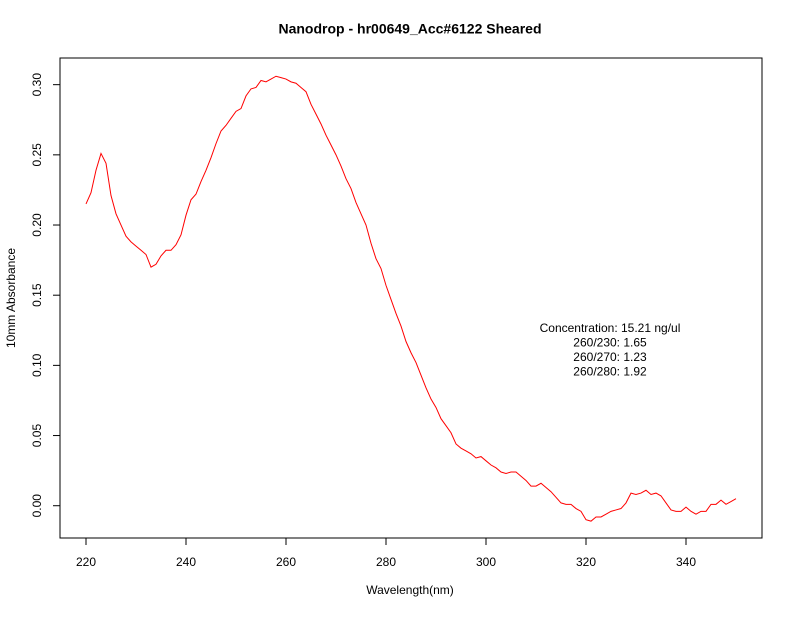  Describe the element at coordinates (37, 225) in the screenshot. I see `y-tick-label: 0.20` at that location.